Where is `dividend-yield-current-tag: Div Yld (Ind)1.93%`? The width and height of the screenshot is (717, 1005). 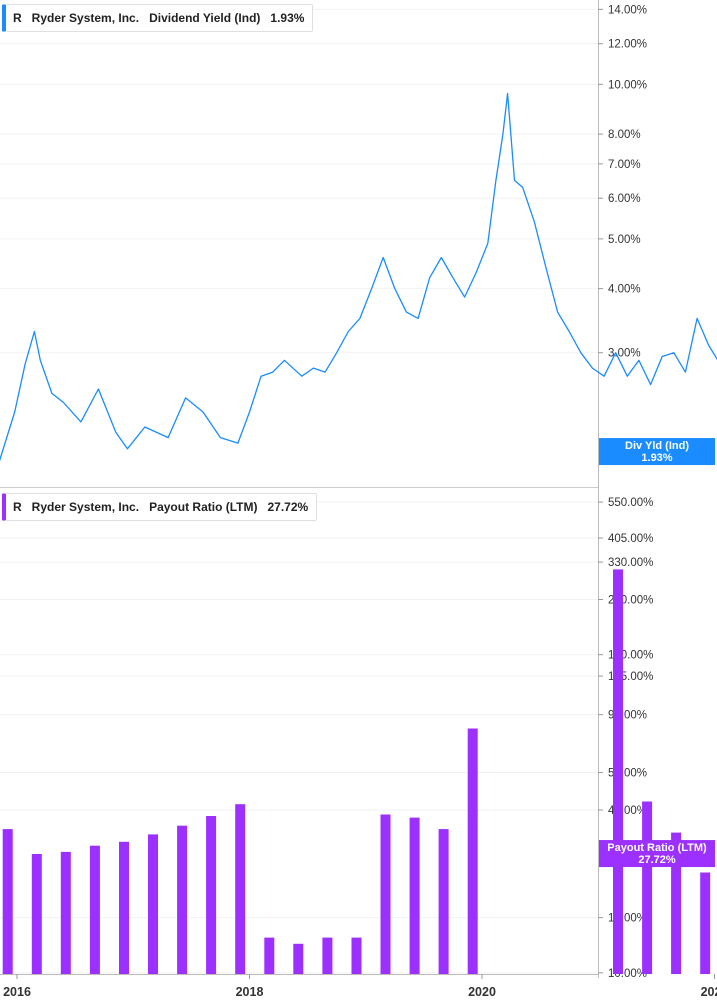 dividend-yield-current-tag: Div Yld (Ind)1.93% is located at coordinates (657, 452).